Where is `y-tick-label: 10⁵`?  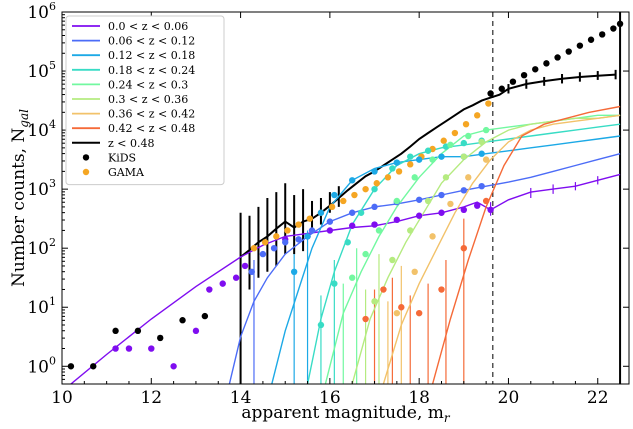 y-tick-label: 10⁵ is located at coordinates (41, 70).